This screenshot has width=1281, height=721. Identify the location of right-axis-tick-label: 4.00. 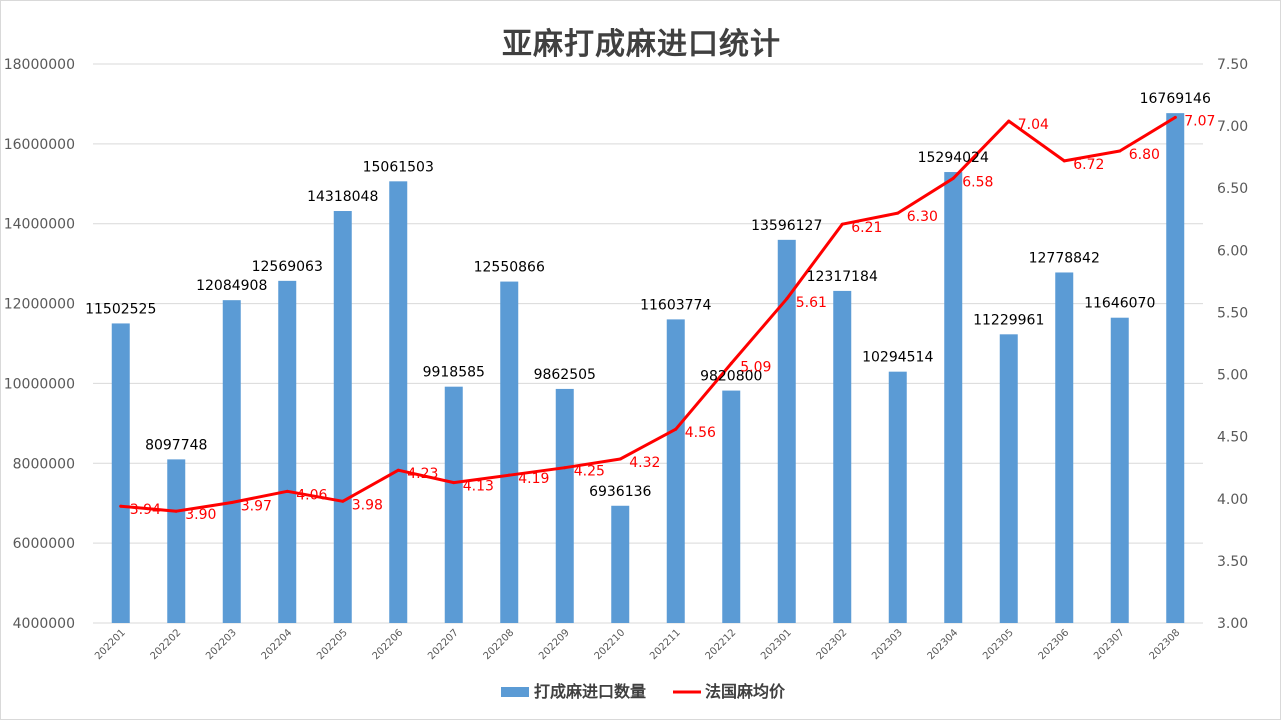
(1232, 500).